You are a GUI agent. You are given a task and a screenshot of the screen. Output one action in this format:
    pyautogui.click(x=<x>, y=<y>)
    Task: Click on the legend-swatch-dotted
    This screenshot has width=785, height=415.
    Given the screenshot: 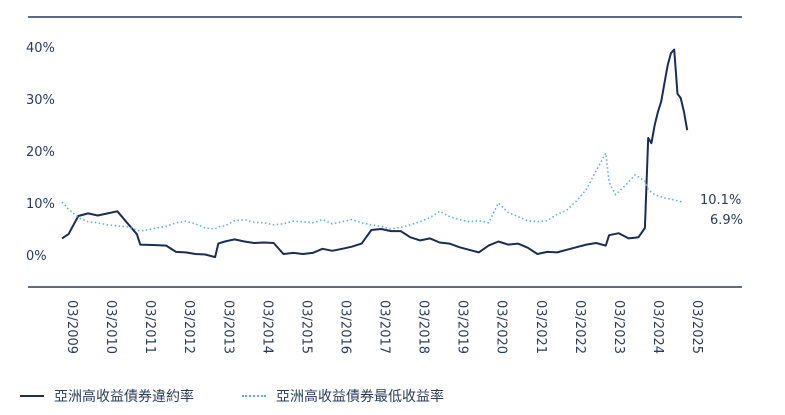 What is the action you would take?
    pyautogui.click(x=254, y=396)
    